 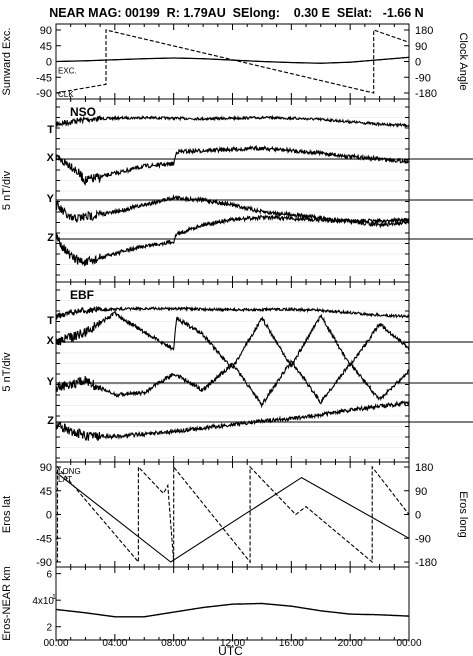 I want to click on y-axis-label-left: Eros lat, so click(x=7, y=514).